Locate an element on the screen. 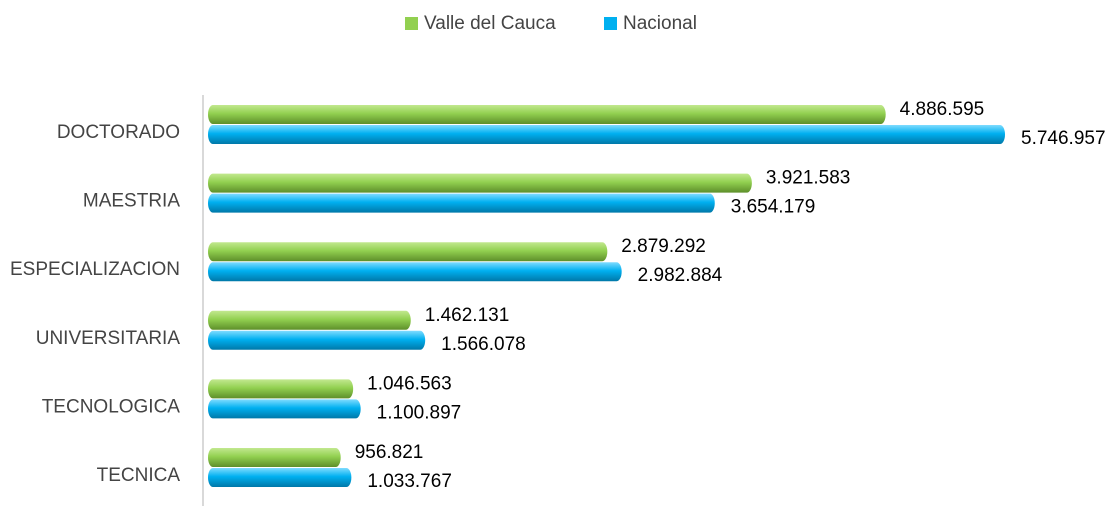 Image resolution: width=1120 pixels, height=506 pixels. legend-label: Valle del Cauca is located at coordinates (490, 23).